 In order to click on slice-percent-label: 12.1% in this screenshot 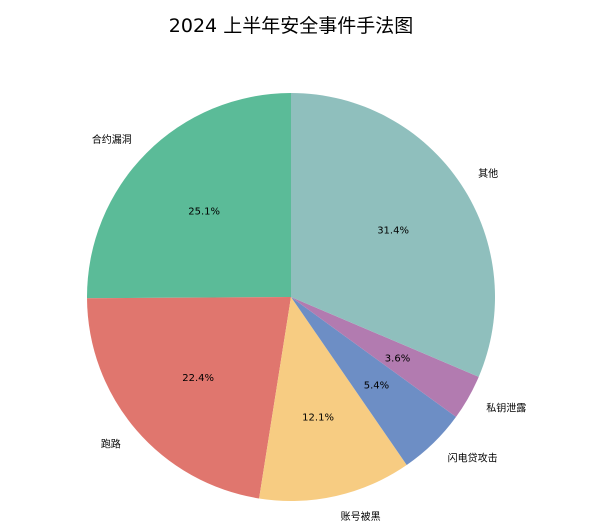, I will do `click(318, 417)`.